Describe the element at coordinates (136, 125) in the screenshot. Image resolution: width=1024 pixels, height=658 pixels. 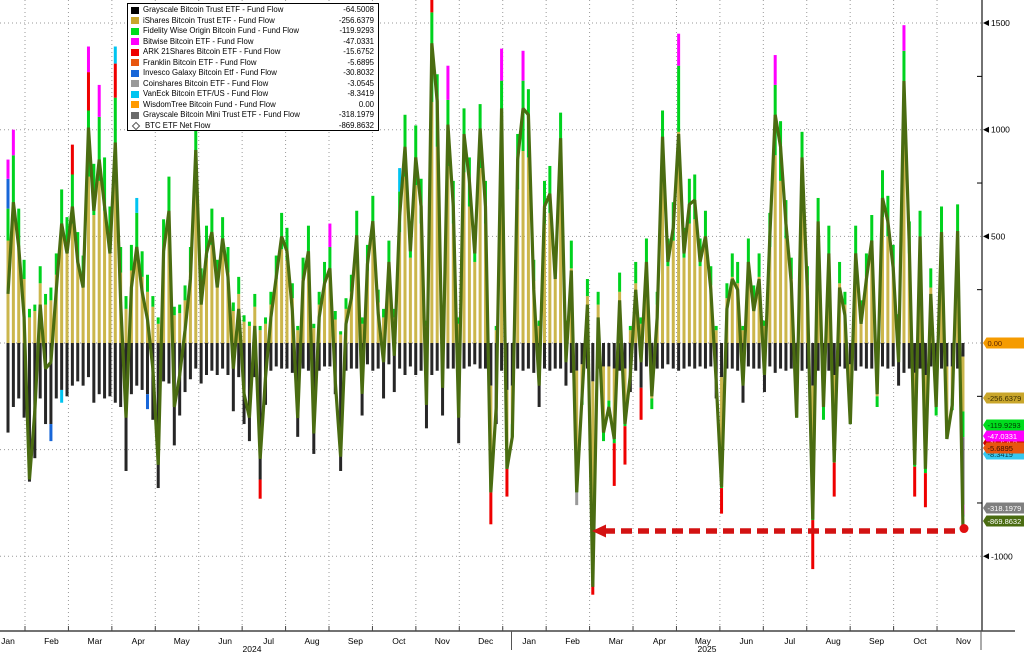
I see `net-flow-marker-icon` at that location.